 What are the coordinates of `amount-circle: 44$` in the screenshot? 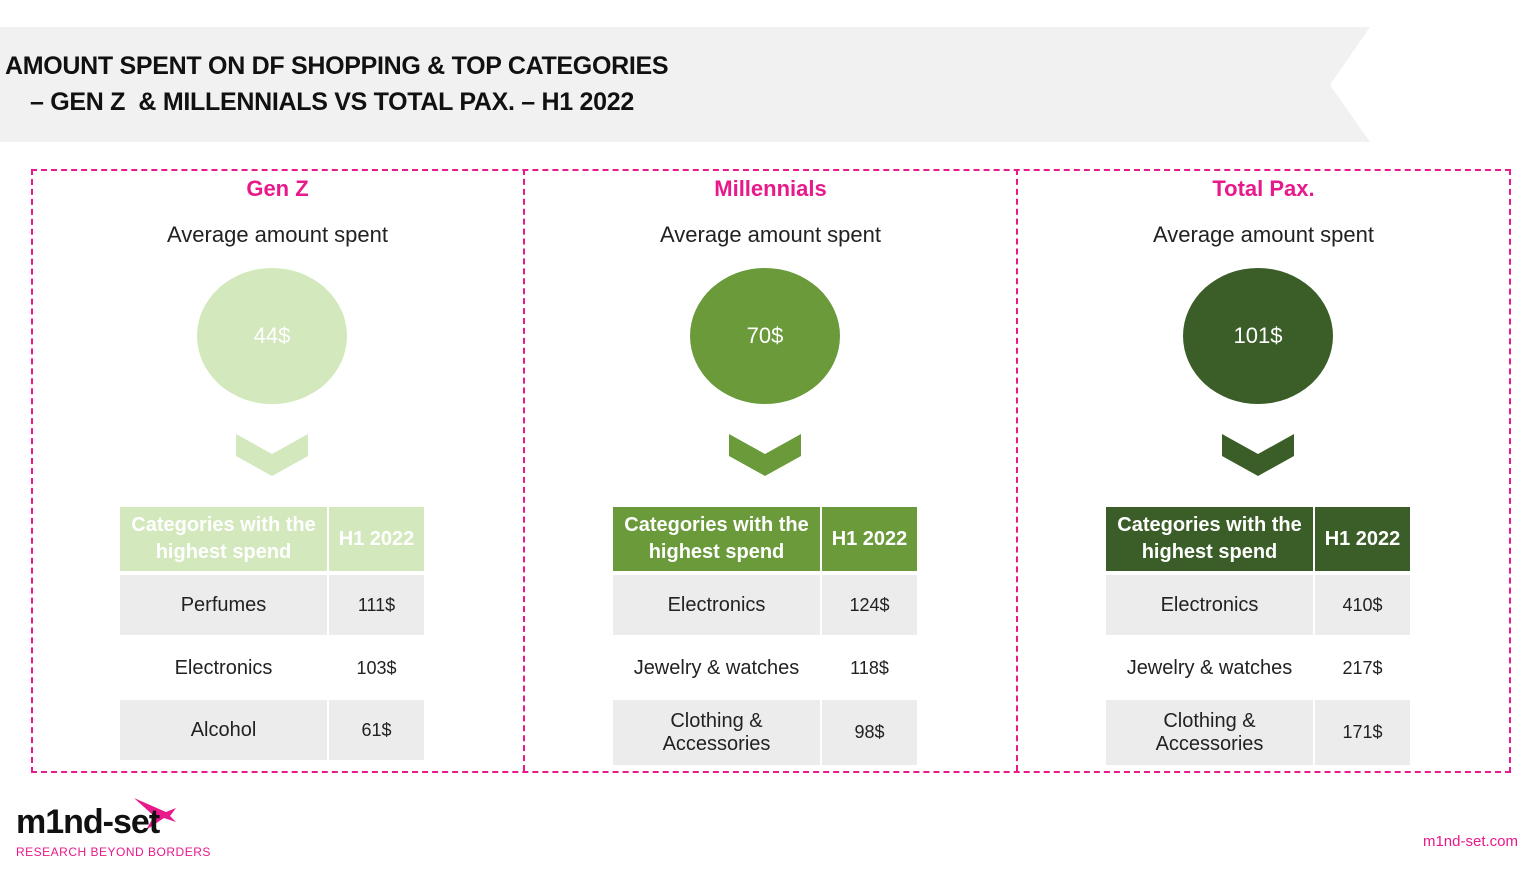 It's located at (272, 336).